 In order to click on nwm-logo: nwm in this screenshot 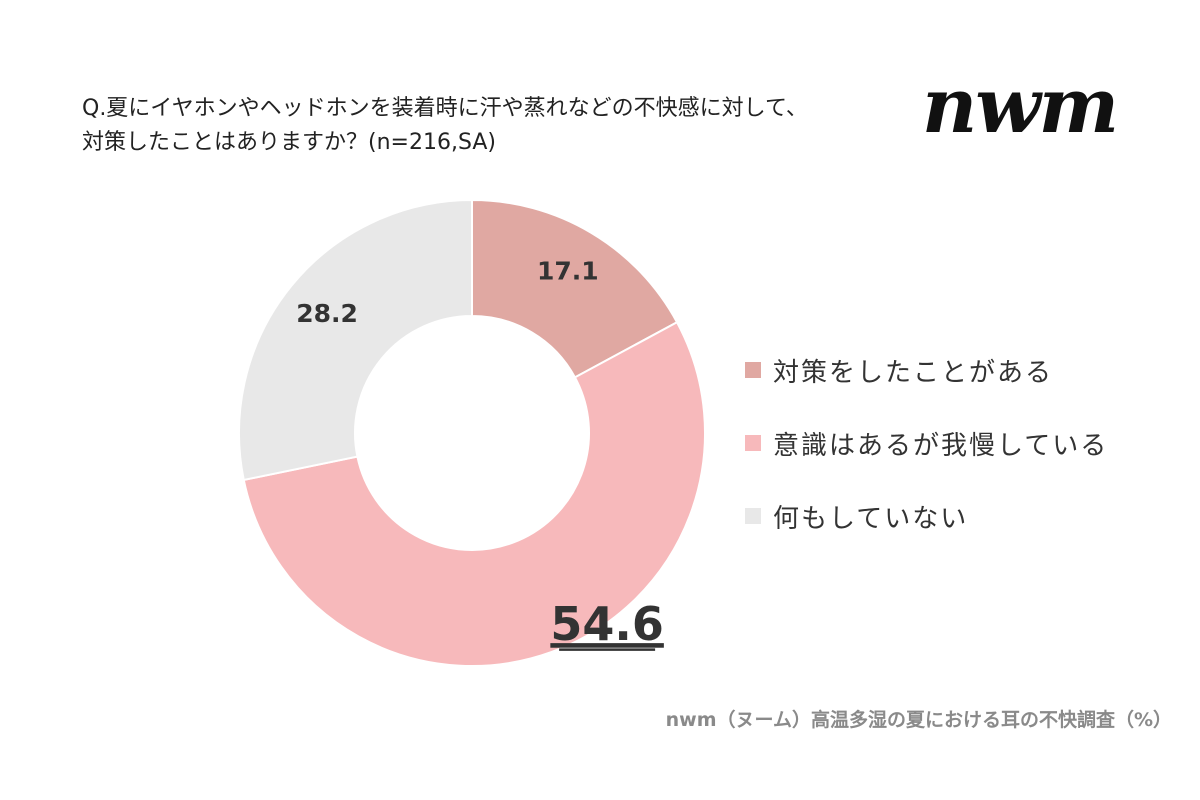, I will do `click(1020, 110)`.